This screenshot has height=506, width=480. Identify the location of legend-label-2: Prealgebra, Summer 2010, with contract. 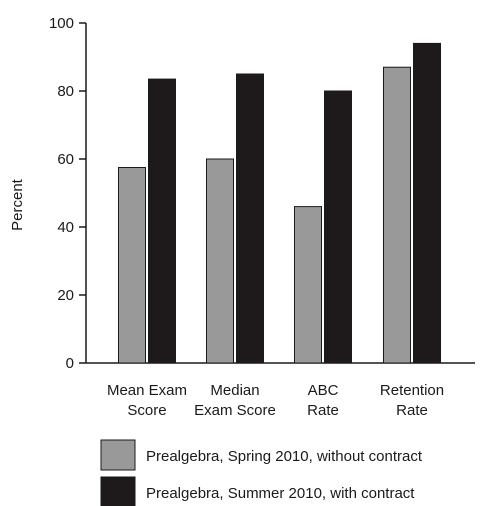
(280, 493).